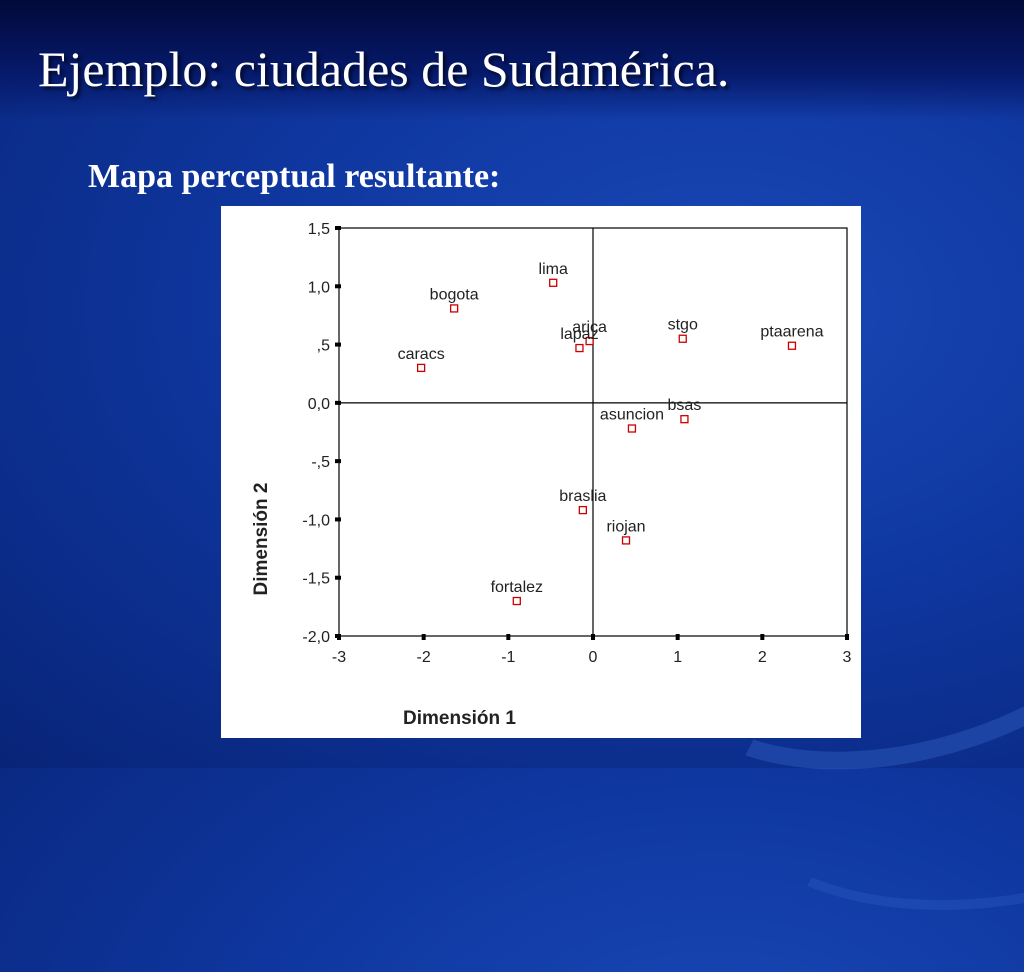 The height and width of the screenshot is (972, 1024). What do you see at coordinates (319, 229) in the screenshot?
I see `y-tick-label: 1,5` at bounding box center [319, 229].